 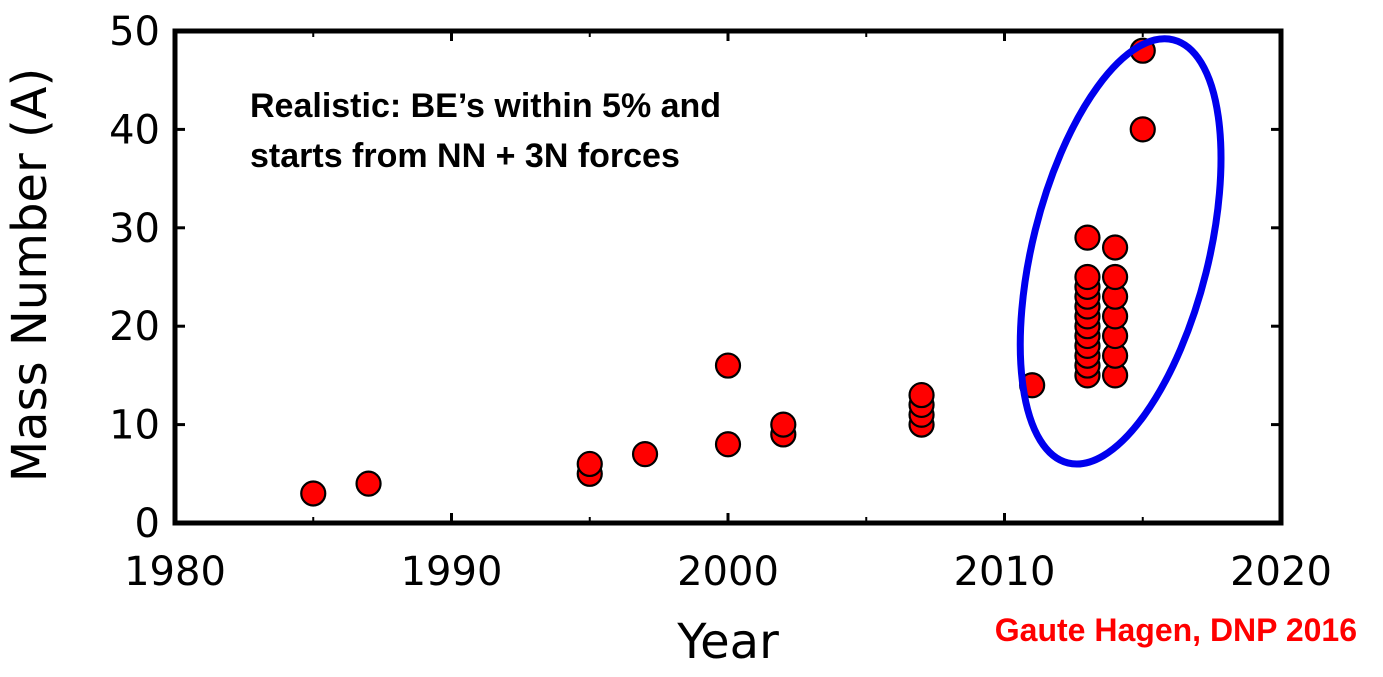 I want to click on y-tick-label: 0, so click(x=147, y=524).